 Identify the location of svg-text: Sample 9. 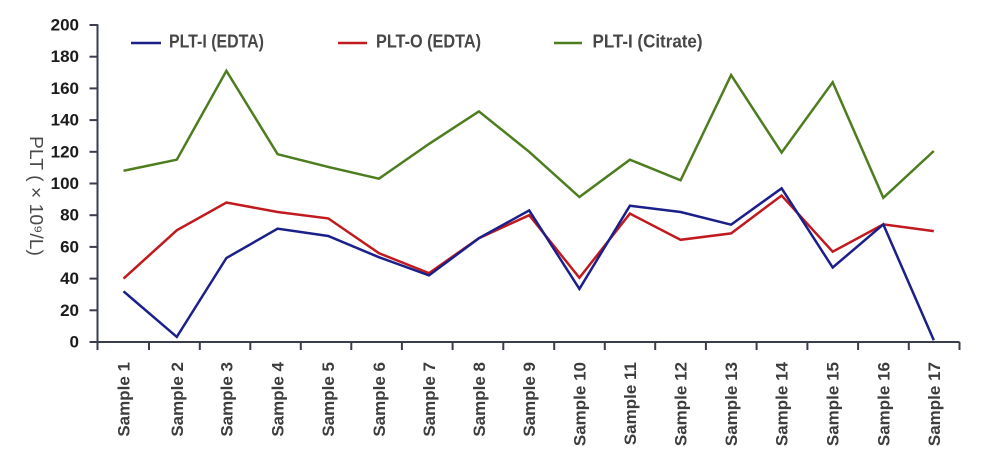
(529, 399).